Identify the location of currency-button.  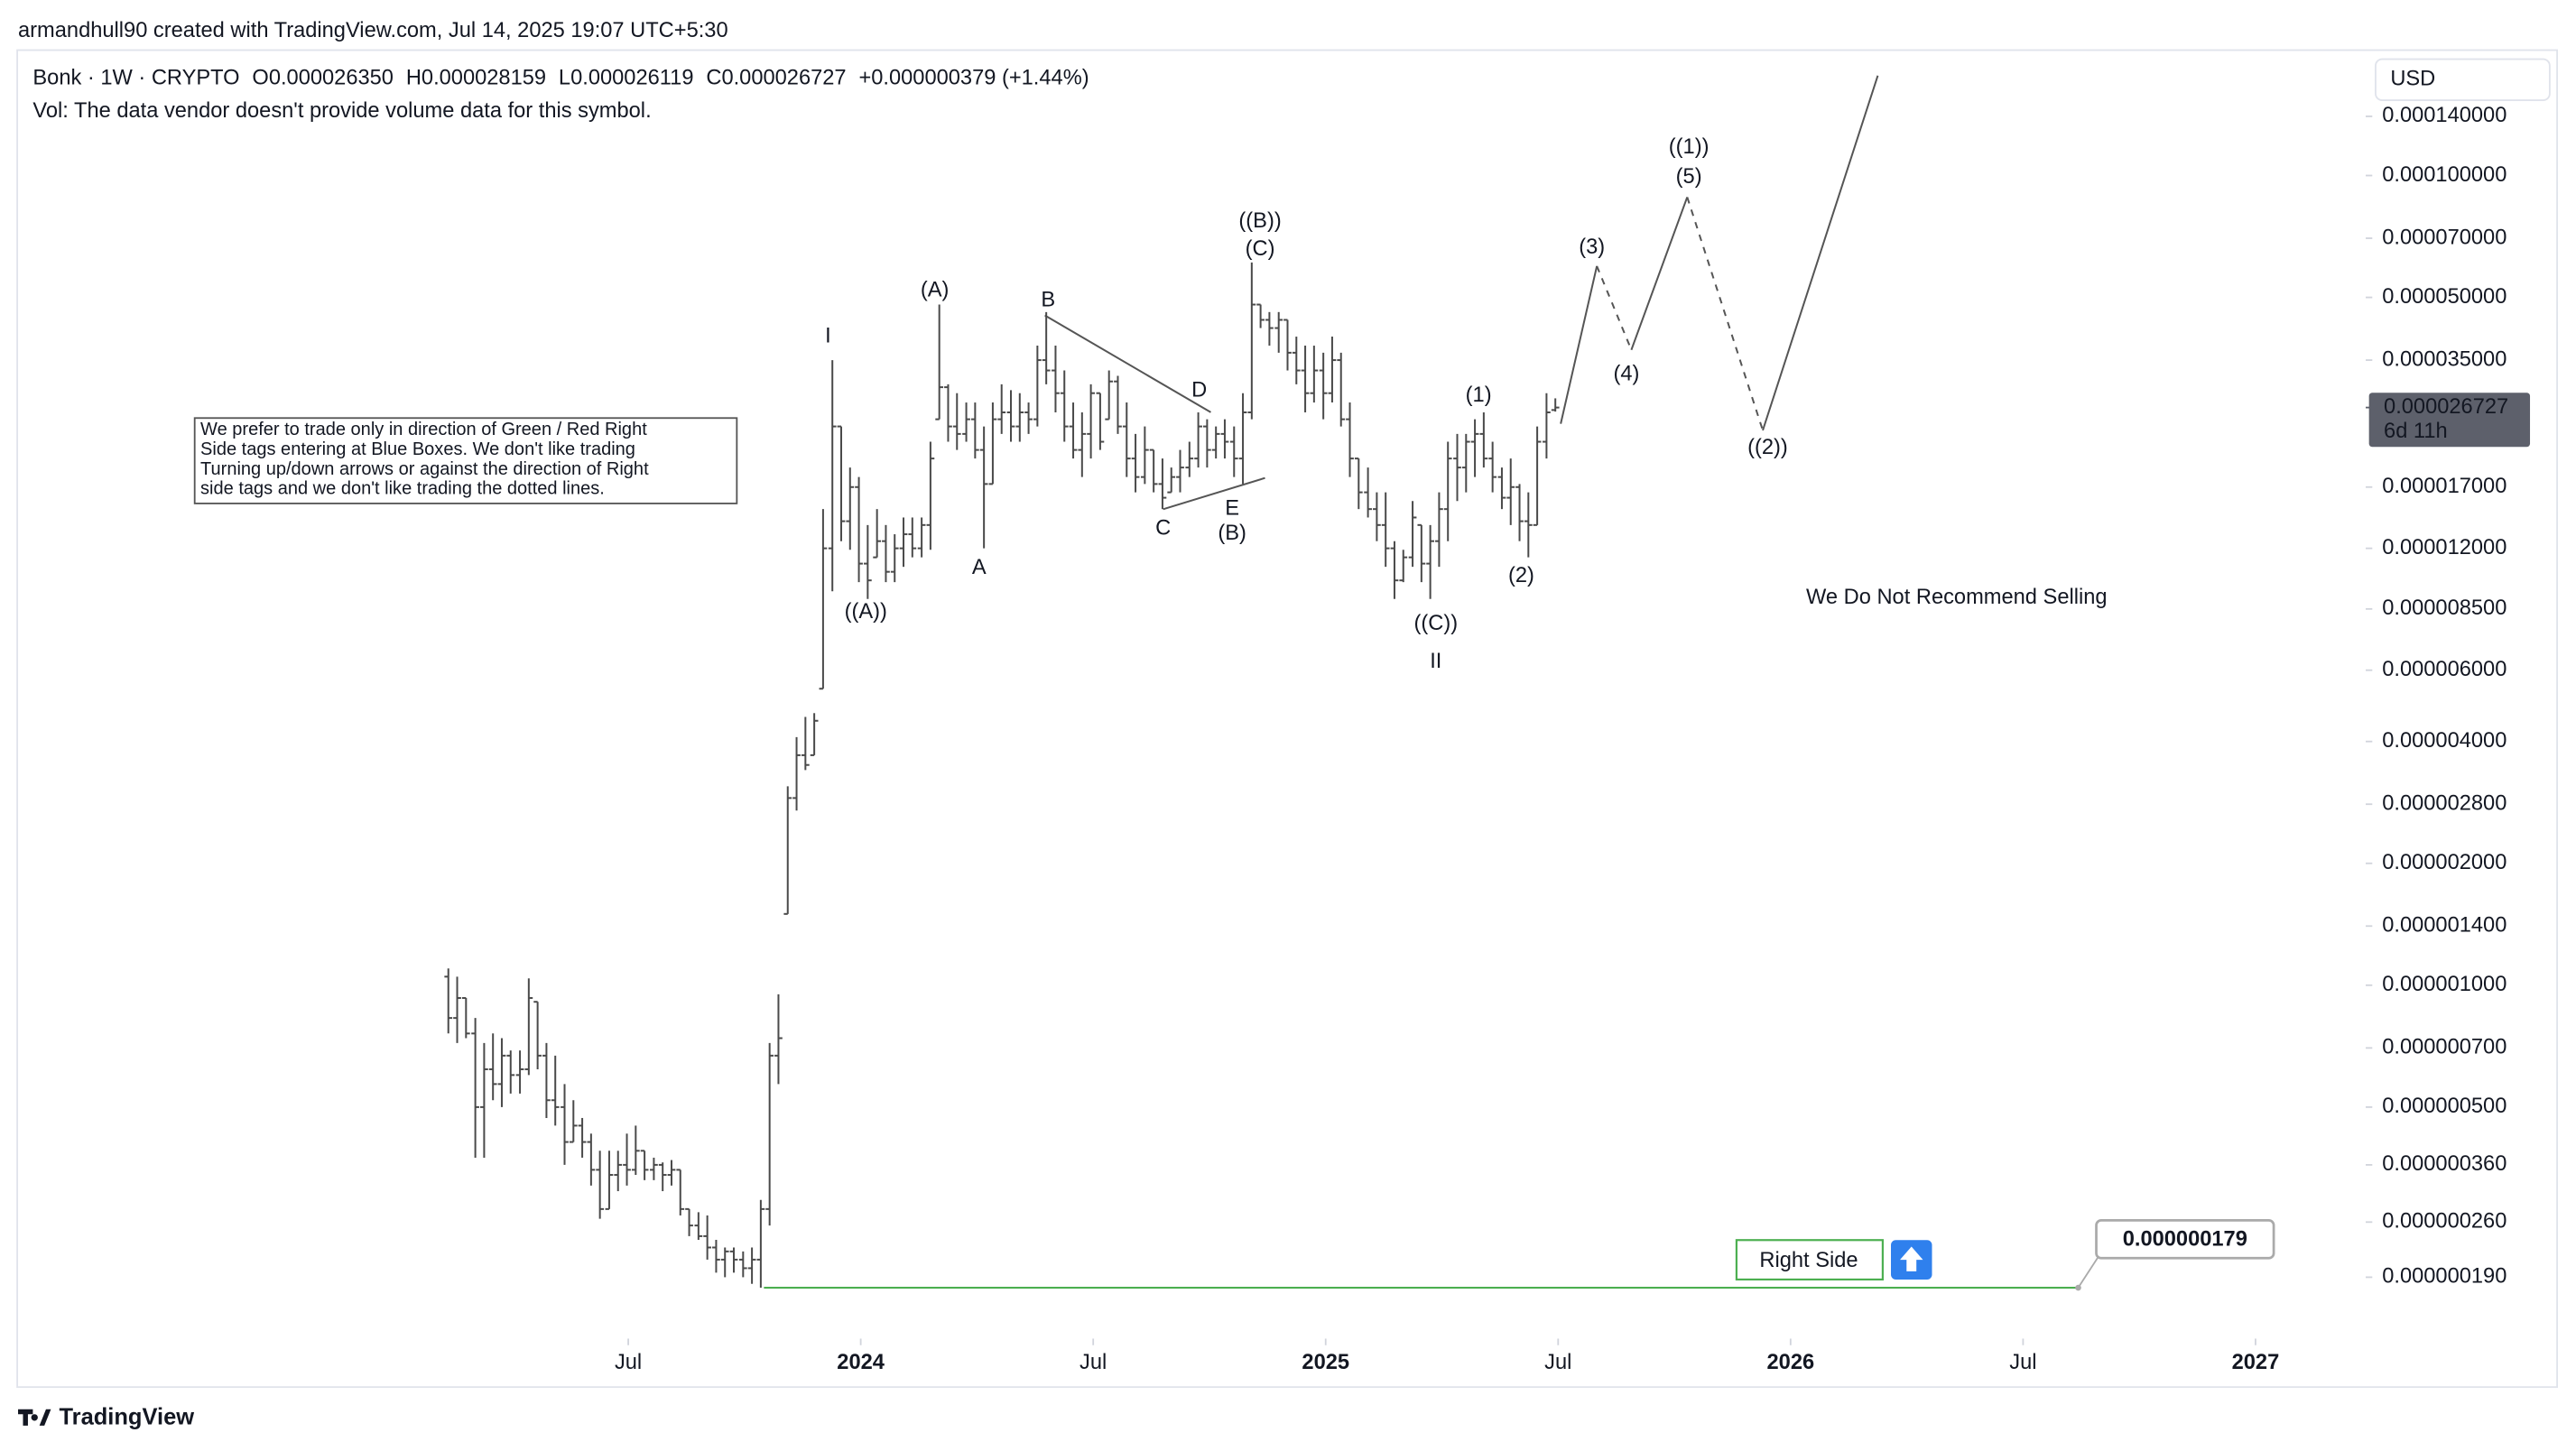
(2463, 79).